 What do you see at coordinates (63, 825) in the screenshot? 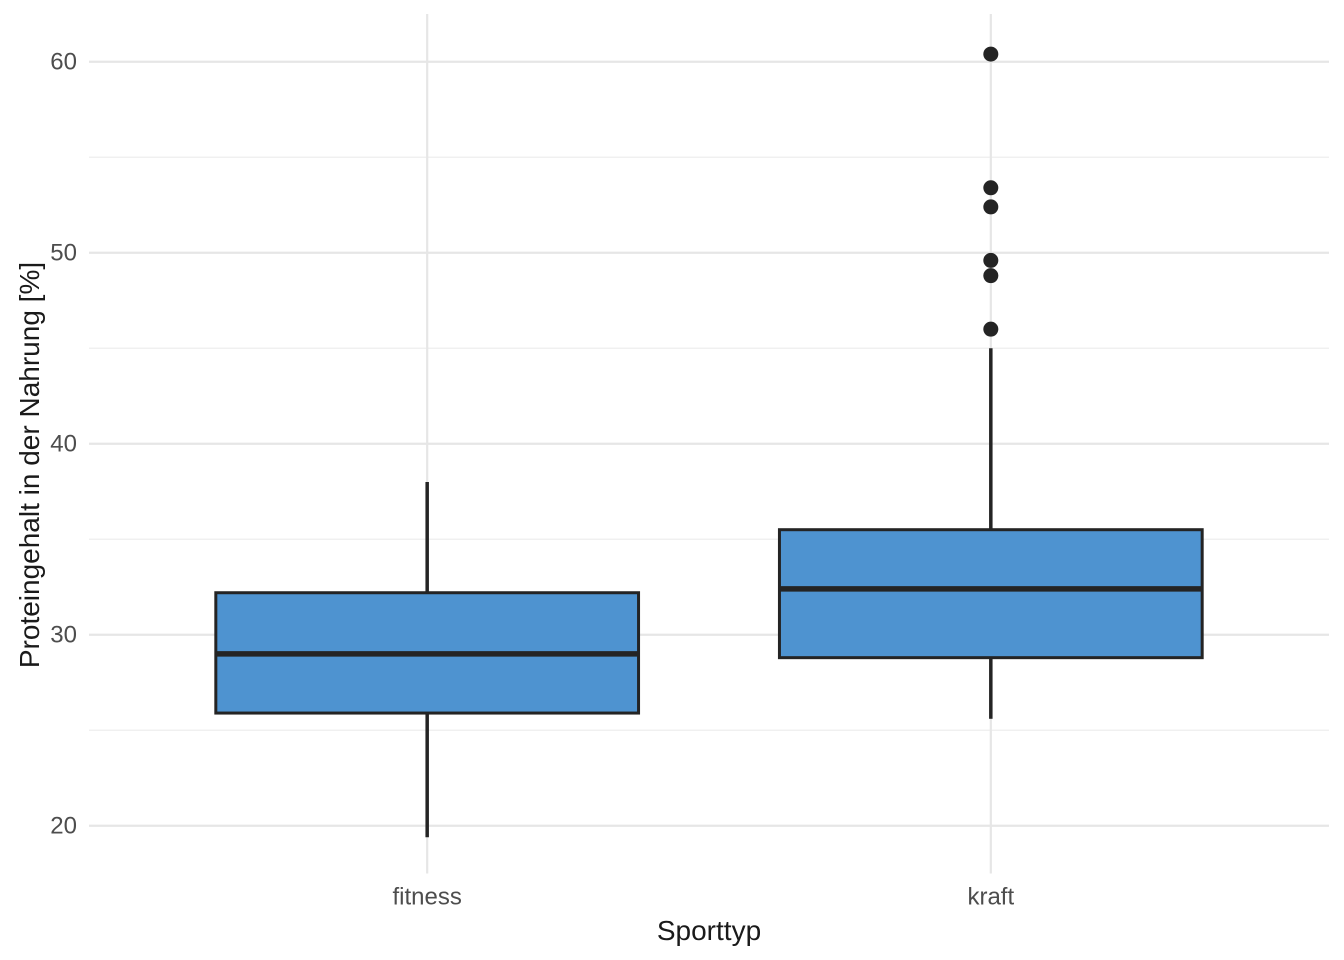
I see `y-tick-label: 20` at bounding box center [63, 825].